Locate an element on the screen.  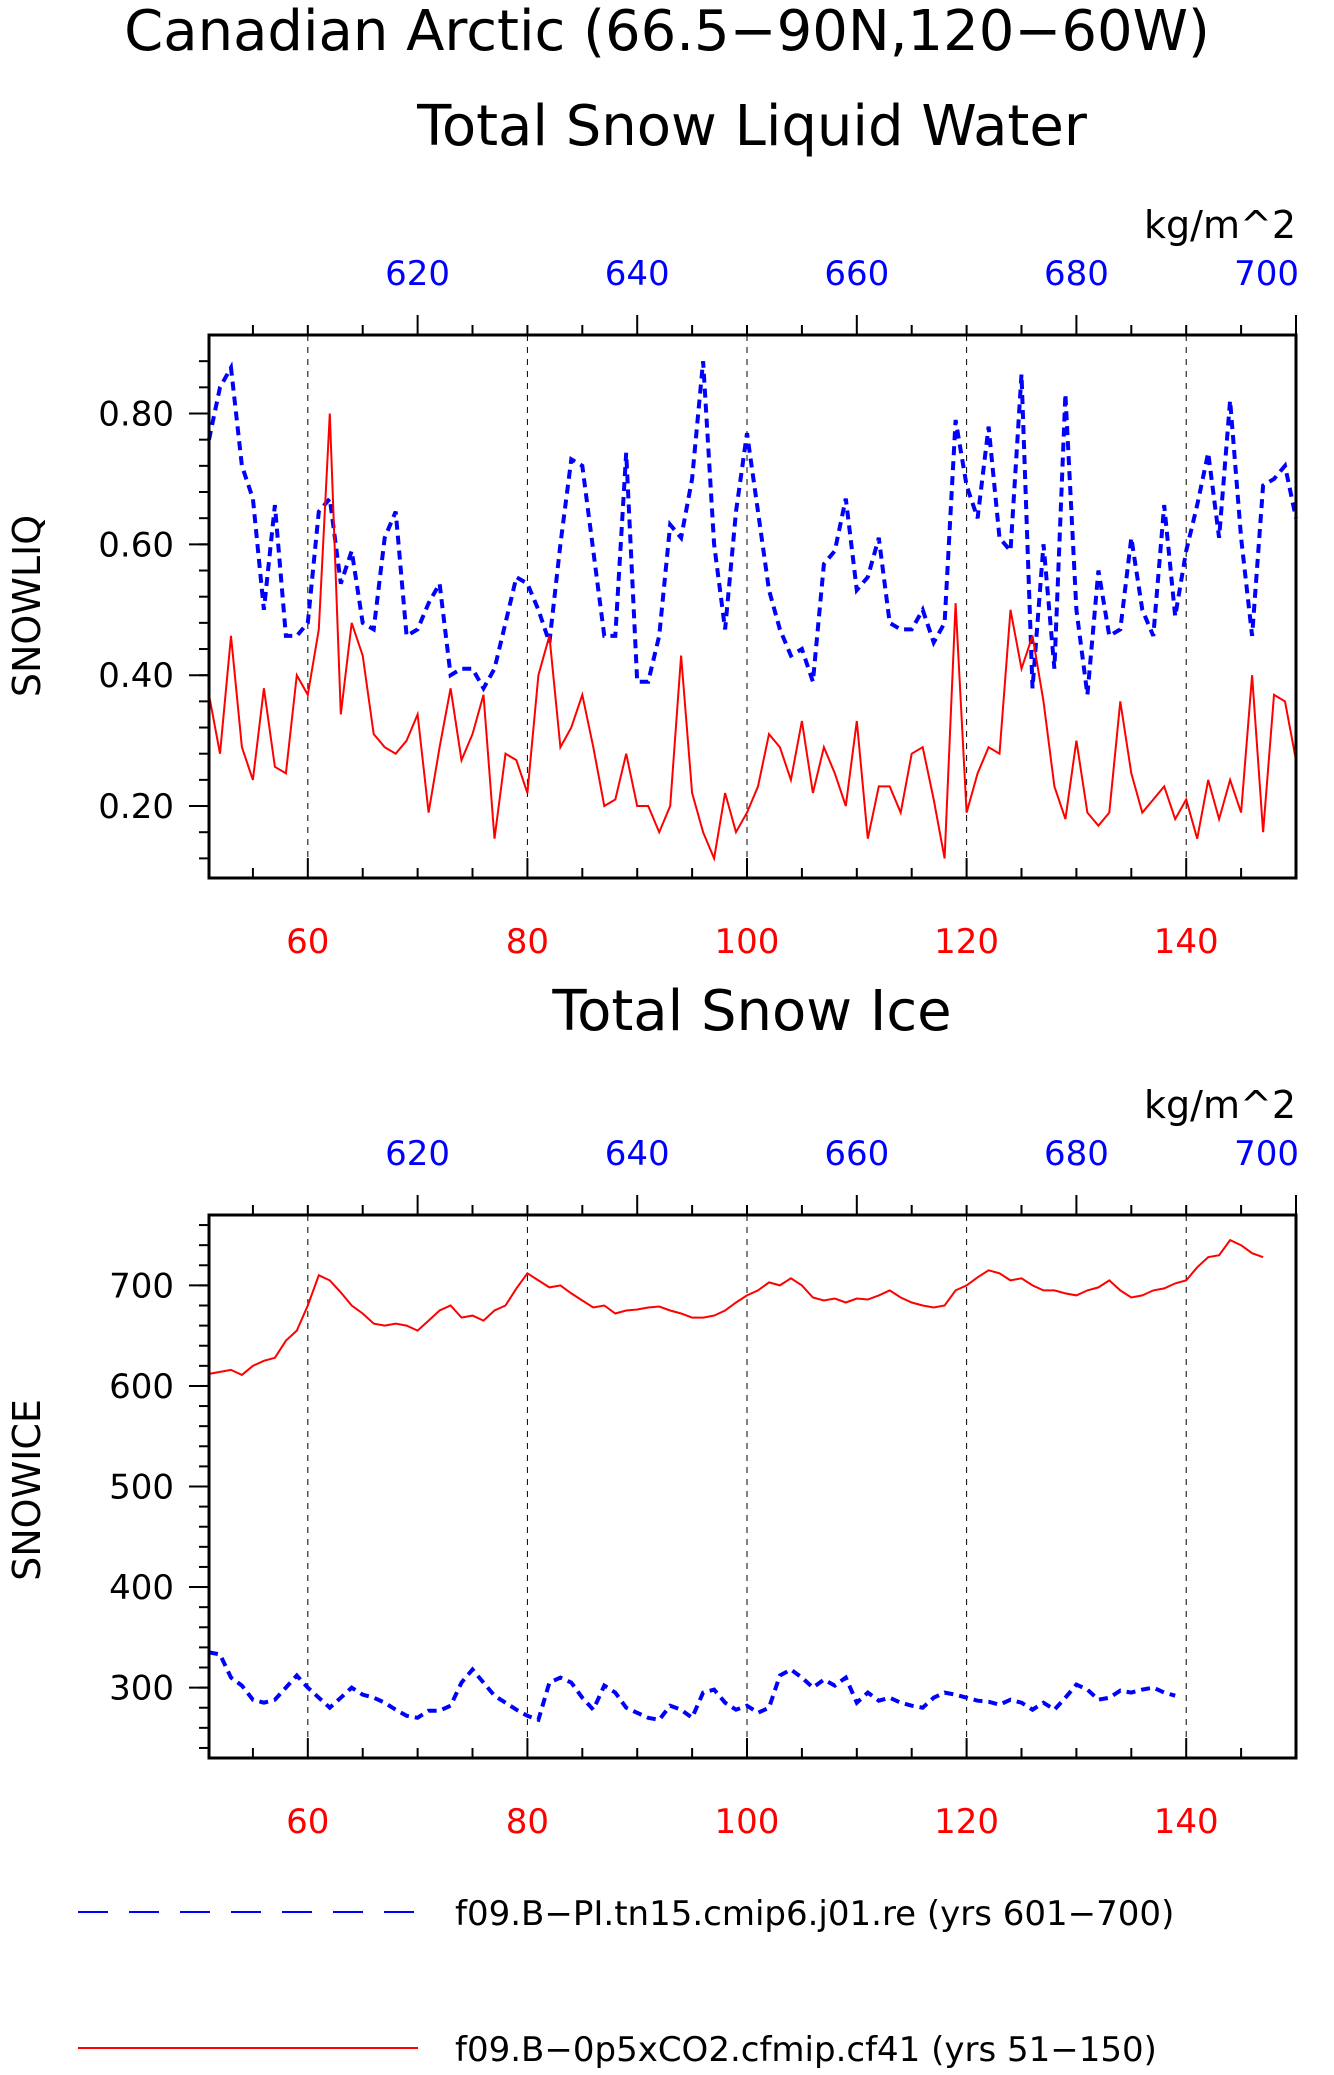
panel-snowice-ylabel: SNOWICE is located at coordinates (27, 1490).